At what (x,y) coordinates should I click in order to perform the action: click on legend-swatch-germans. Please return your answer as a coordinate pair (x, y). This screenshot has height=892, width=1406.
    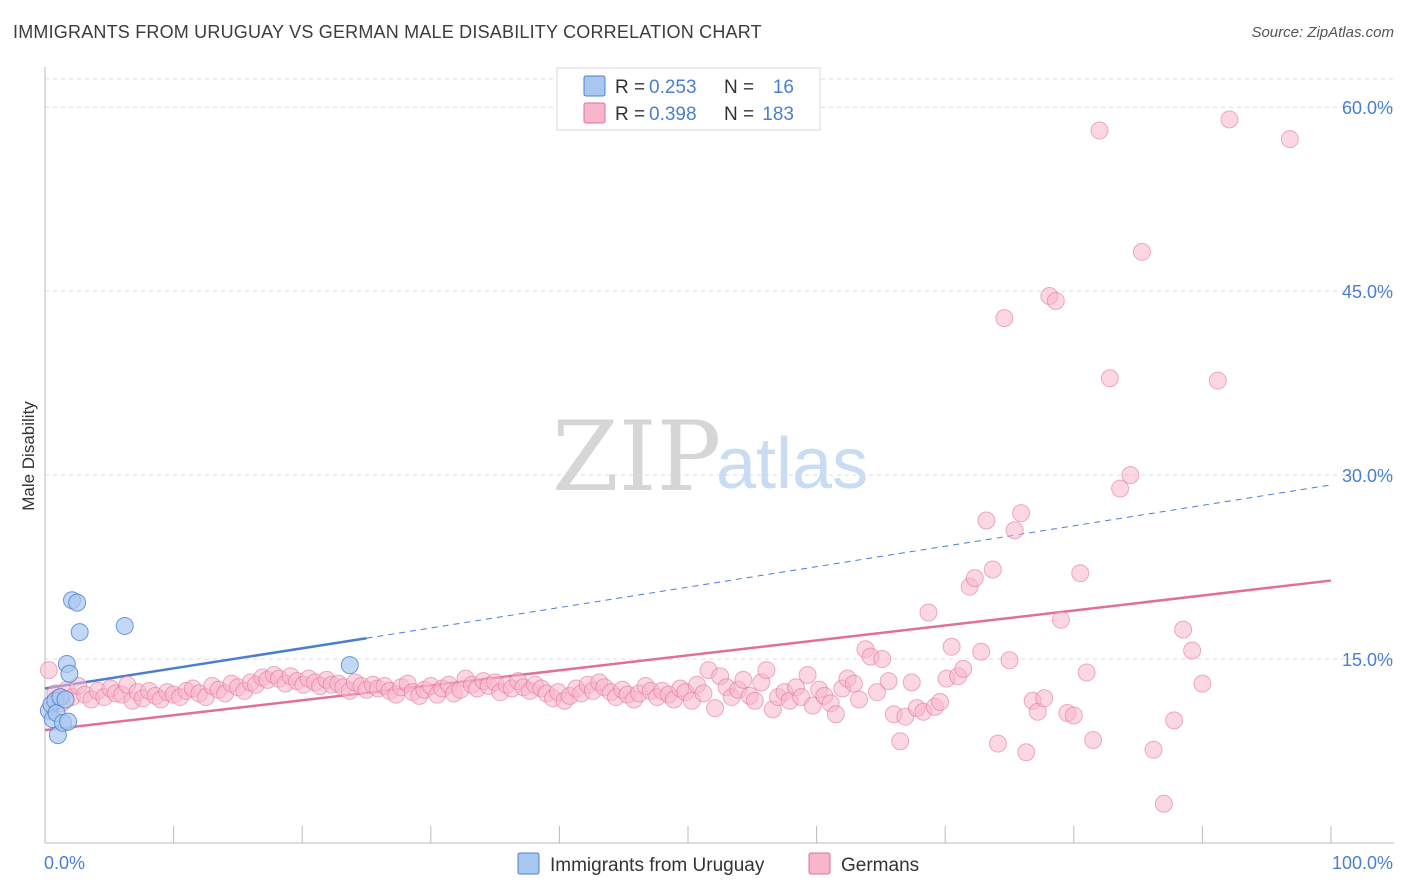
    Looking at the image, I should click on (594, 113).